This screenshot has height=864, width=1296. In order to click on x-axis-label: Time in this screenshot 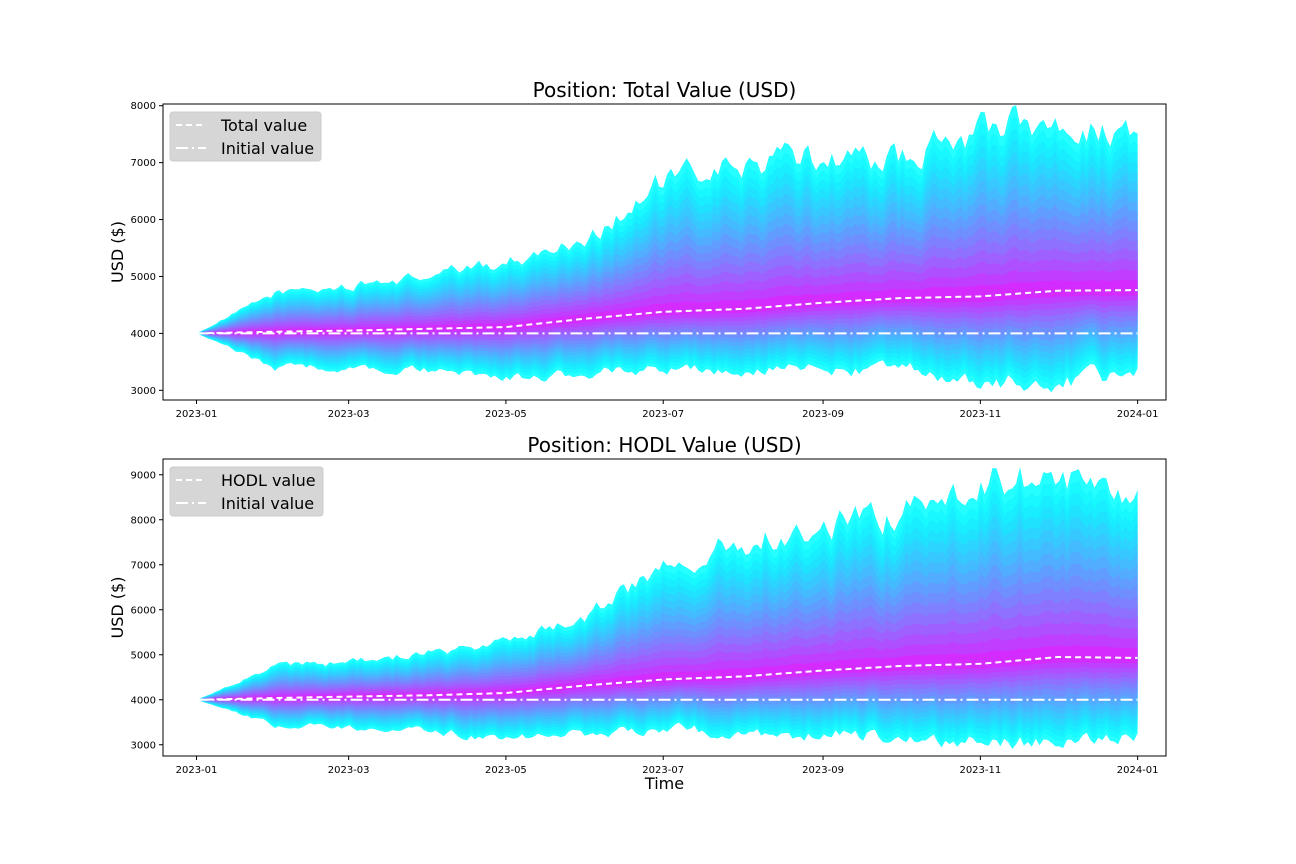, I will do `click(664, 783)`.